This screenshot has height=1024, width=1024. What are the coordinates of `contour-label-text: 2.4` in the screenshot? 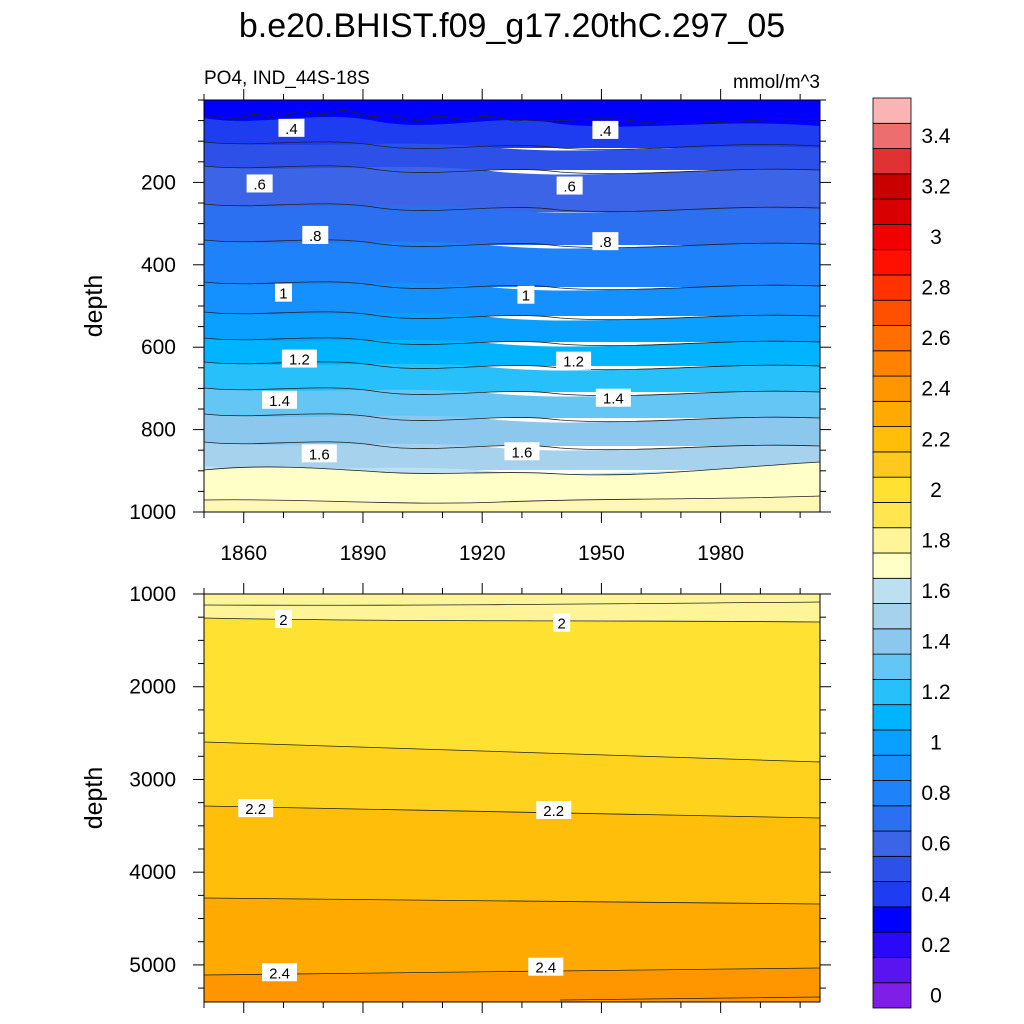 It's located at (279, 973).